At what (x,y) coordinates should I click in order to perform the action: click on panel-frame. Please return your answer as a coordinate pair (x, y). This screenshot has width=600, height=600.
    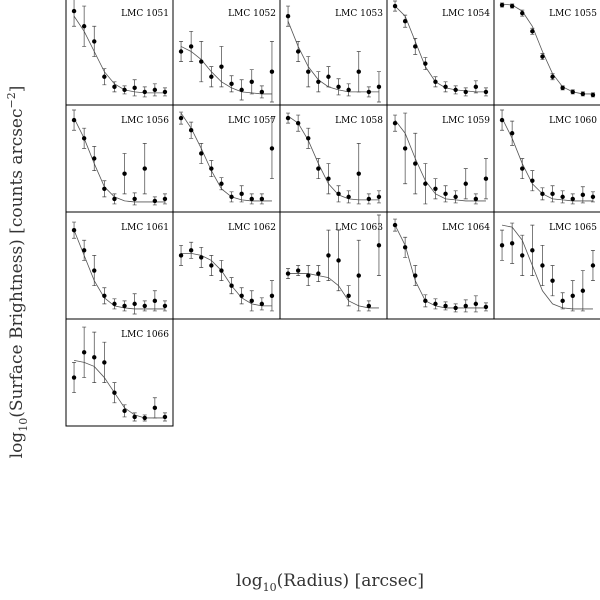
    Looking at the image, I should click on (546, 265).